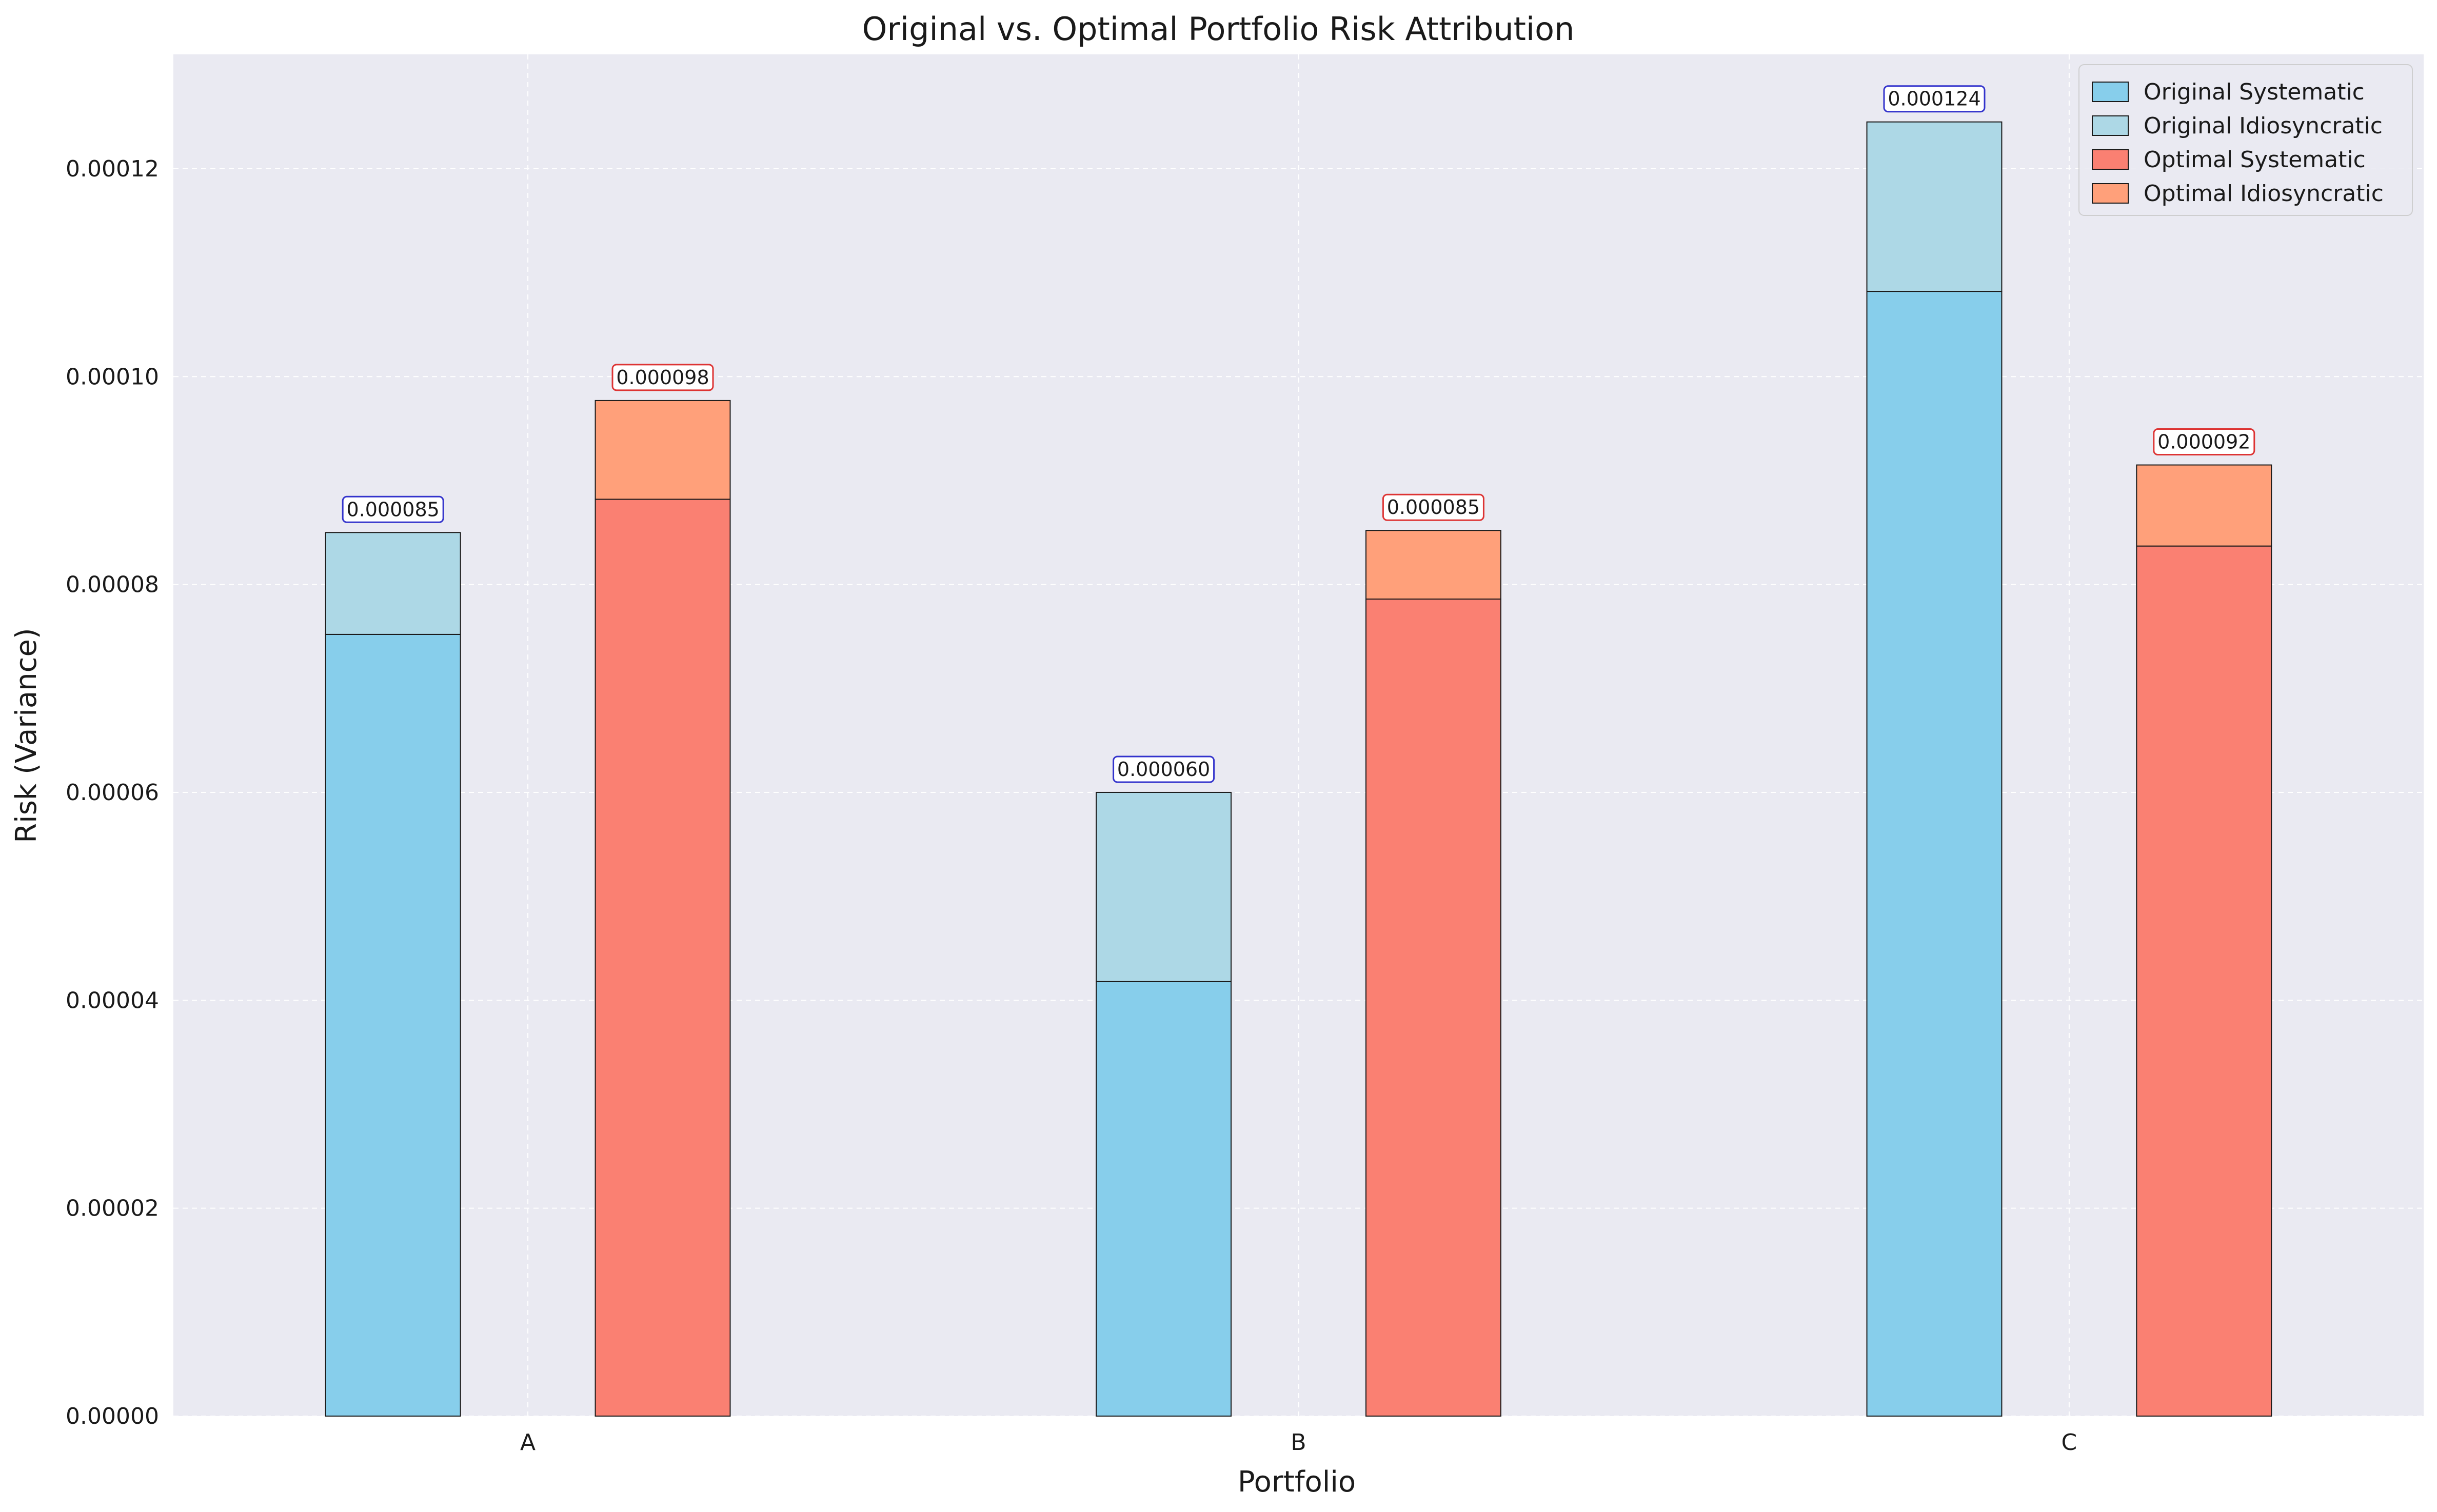  I want to click on total-label-optimal-b: 0.000085, so click(1433, 507).